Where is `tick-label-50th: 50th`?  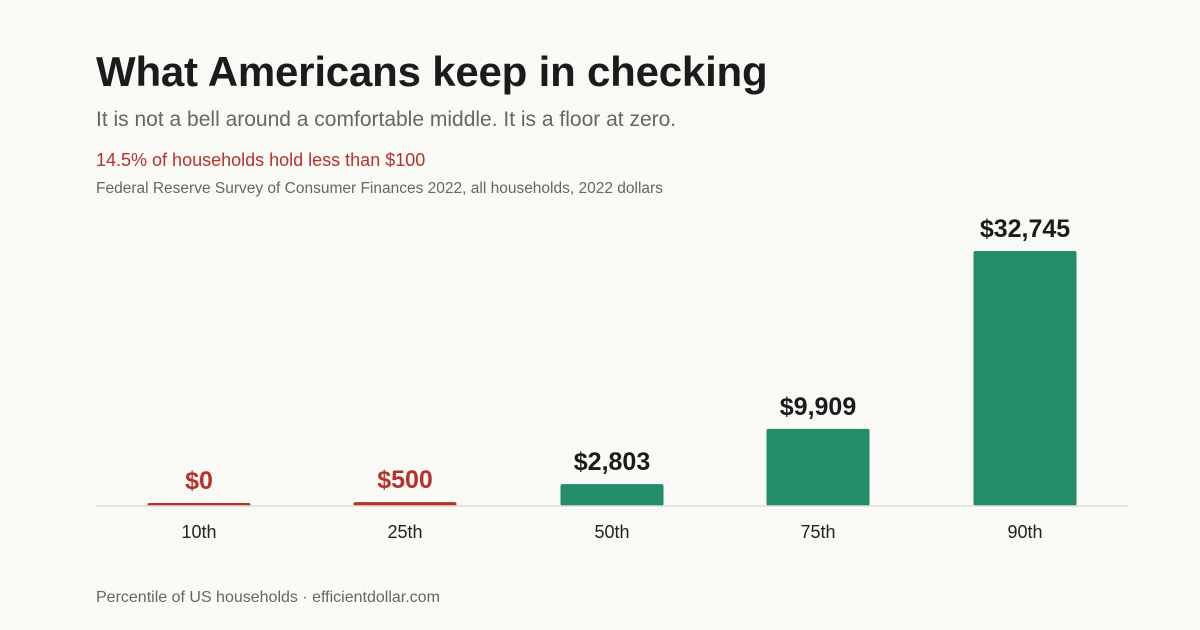
tick-label-50th: 50th is located at coordinates (611, 532).